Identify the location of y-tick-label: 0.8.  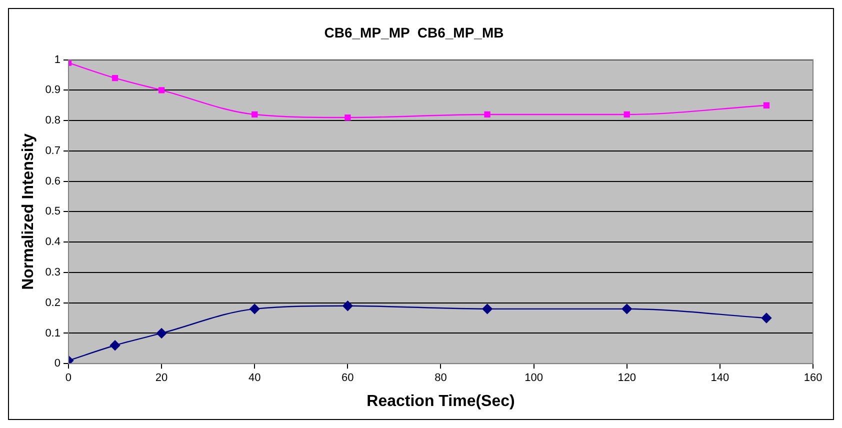
(52, 120).